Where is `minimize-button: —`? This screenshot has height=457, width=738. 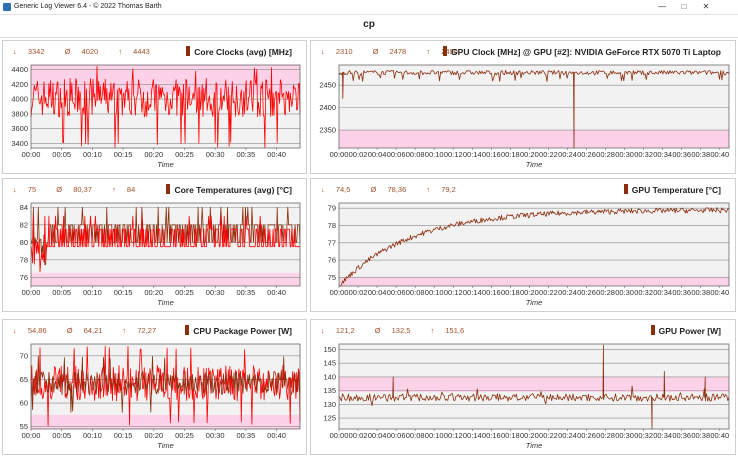
minimize-button: — is located at coordinates (662, 6).